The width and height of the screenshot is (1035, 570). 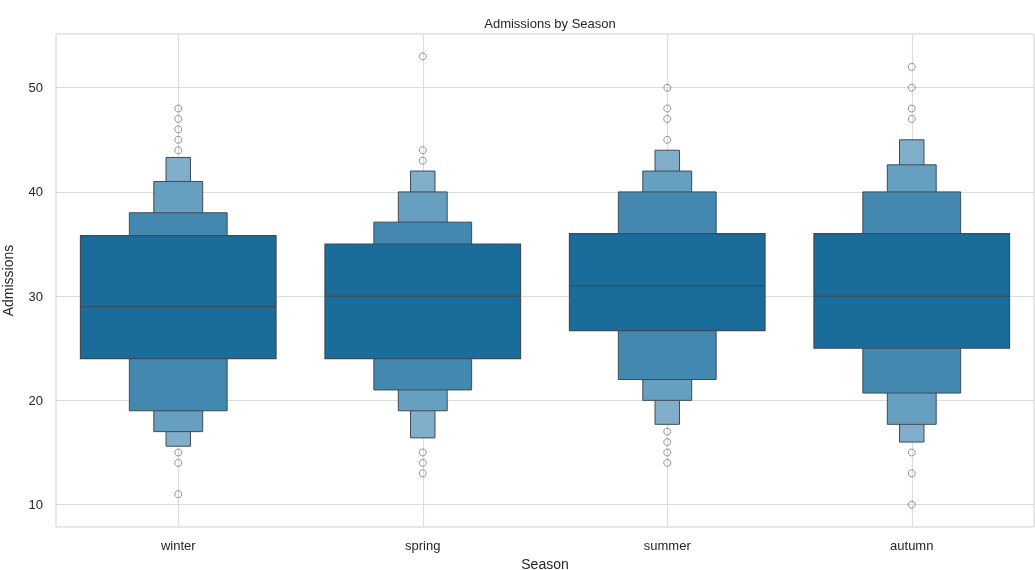 What do you see at coordinates (545, 563) in the screenshot?
I see `x-axis-title: Season` at bounding box center [545, 563].